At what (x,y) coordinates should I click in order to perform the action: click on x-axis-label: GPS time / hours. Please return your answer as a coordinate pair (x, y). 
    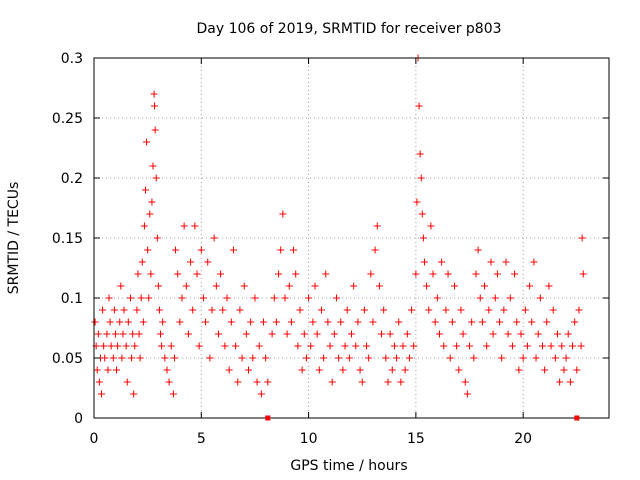
    Looking at the image, I should click on (348, 466).